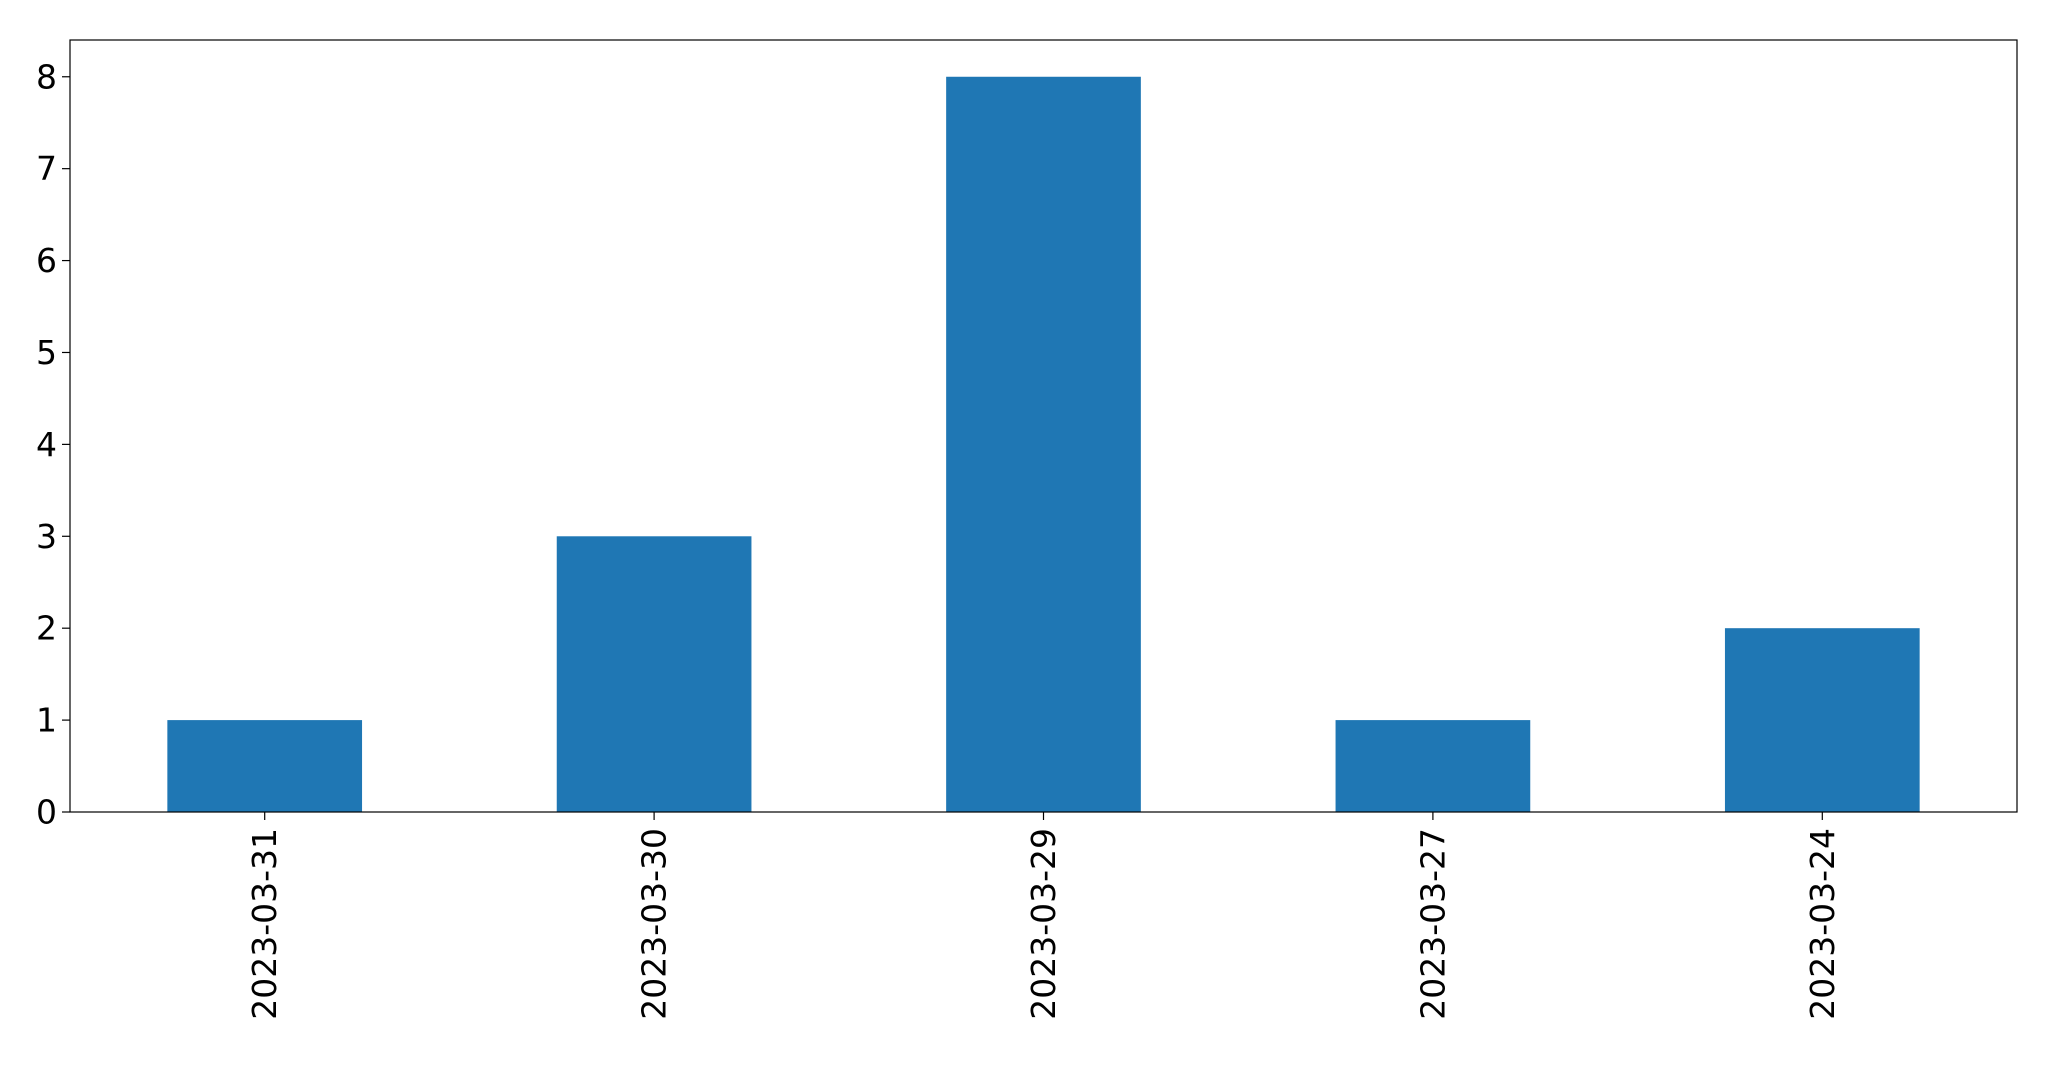  Describe the element at coordinates (46, 76) in the screenshot. I see `y-tick-label: 8` at that location.